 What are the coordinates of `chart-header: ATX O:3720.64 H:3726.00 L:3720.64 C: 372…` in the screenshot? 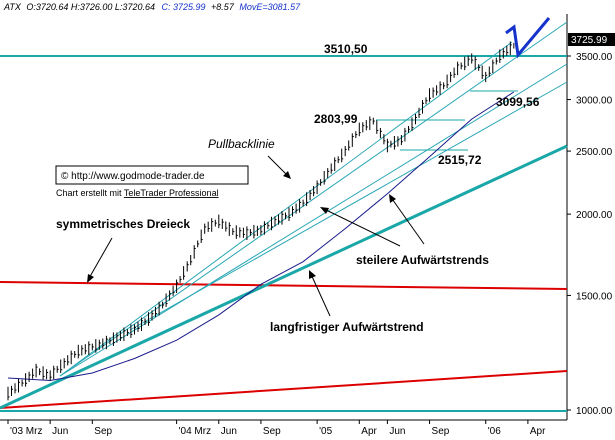 It's located at (152, 7).